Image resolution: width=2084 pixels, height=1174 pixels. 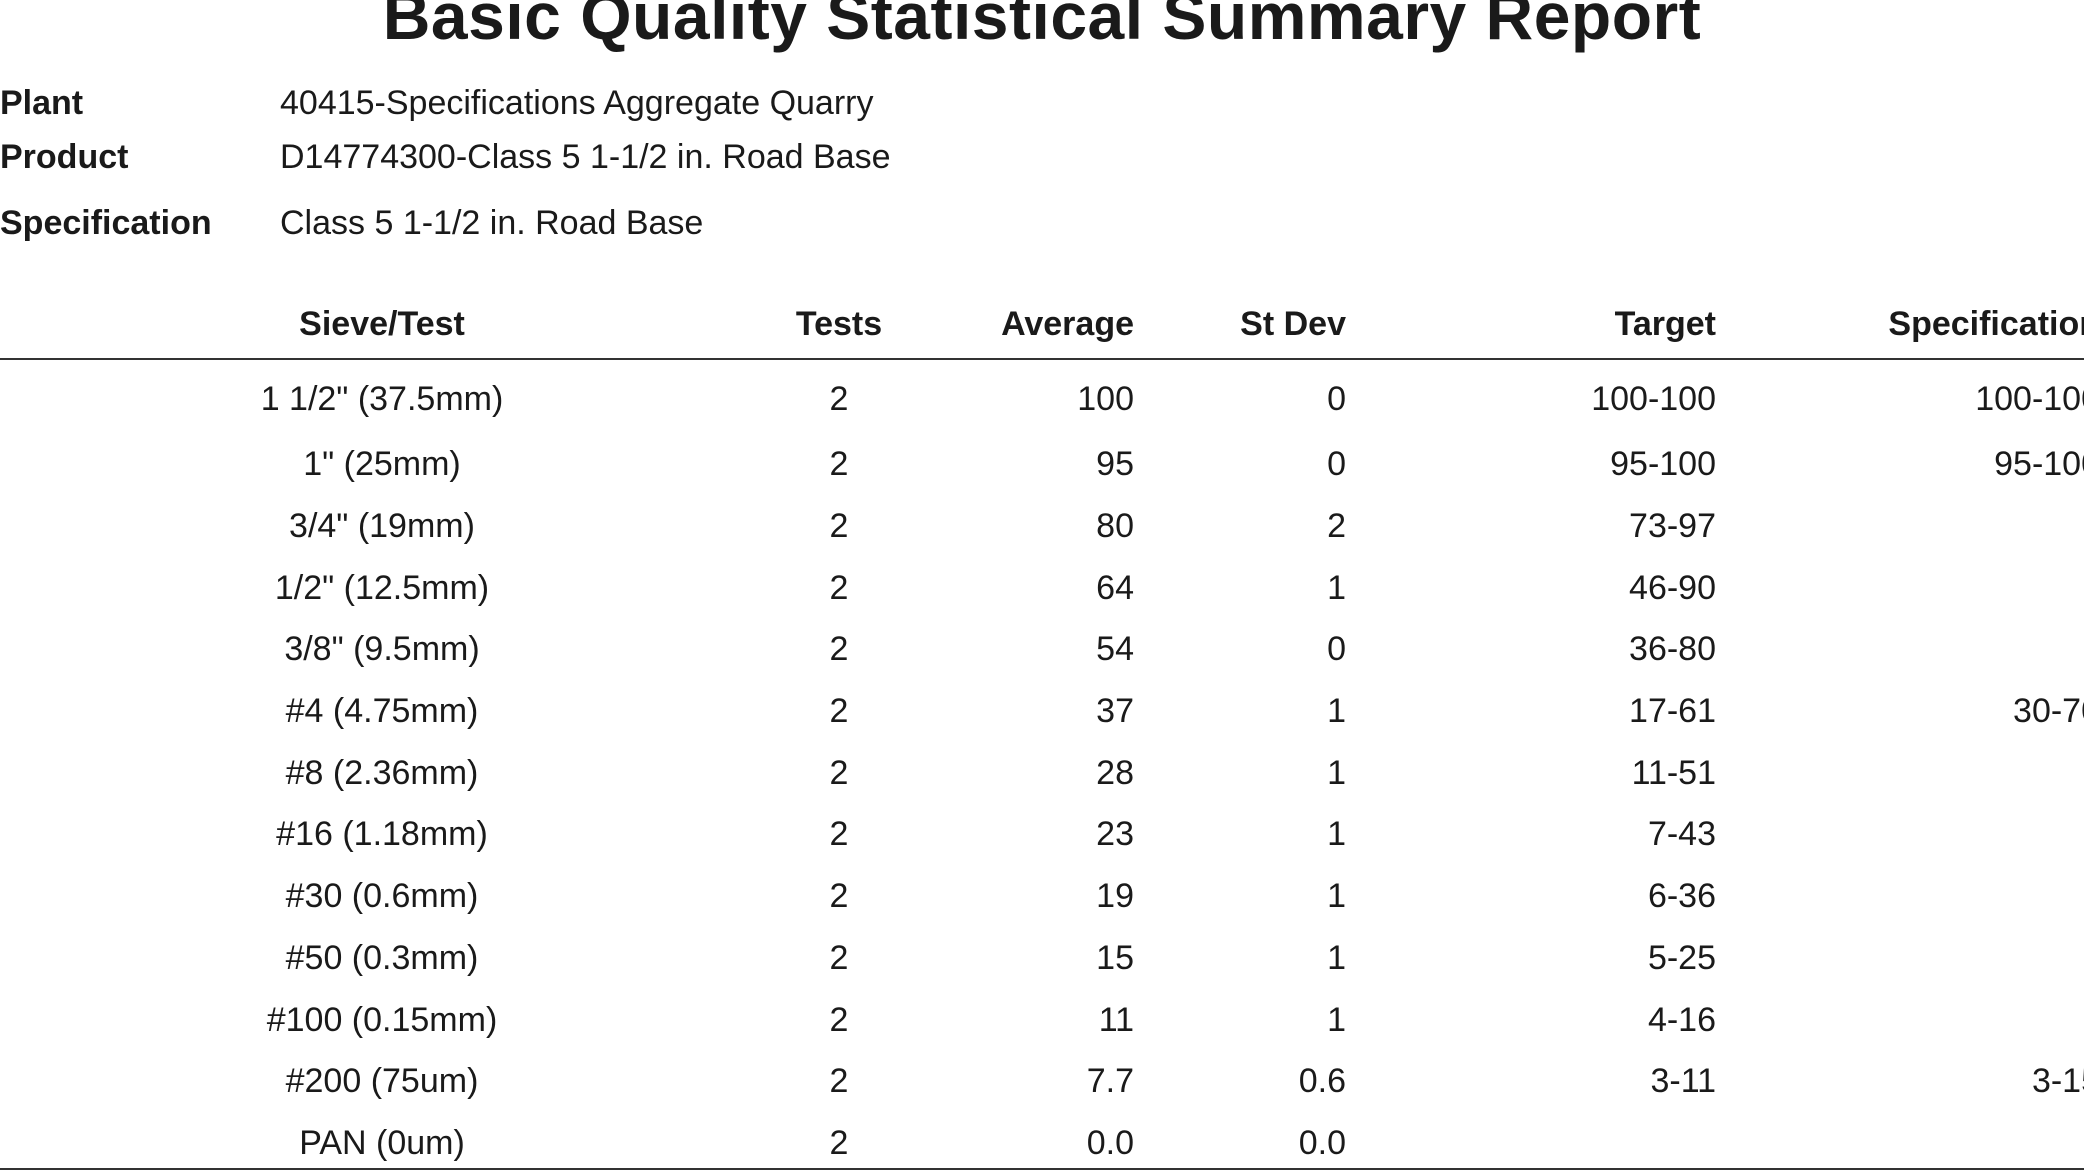 I want to click on table-row: 1" (25mm) 2 95 0 95-100 95-100, so click(x=1042, y=465).